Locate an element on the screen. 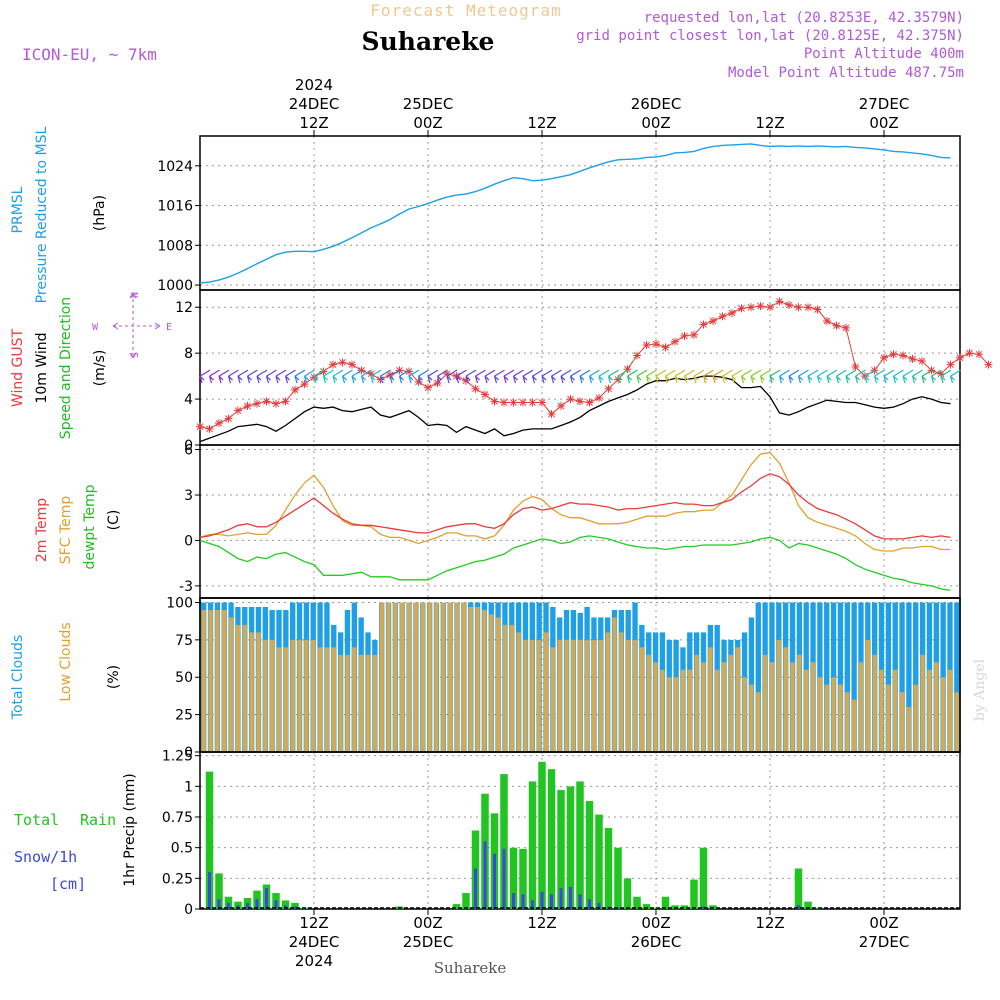 This screenshot has width=1000, height=1000. gust-label: Wind GUST is located at coordinates (18, 367).